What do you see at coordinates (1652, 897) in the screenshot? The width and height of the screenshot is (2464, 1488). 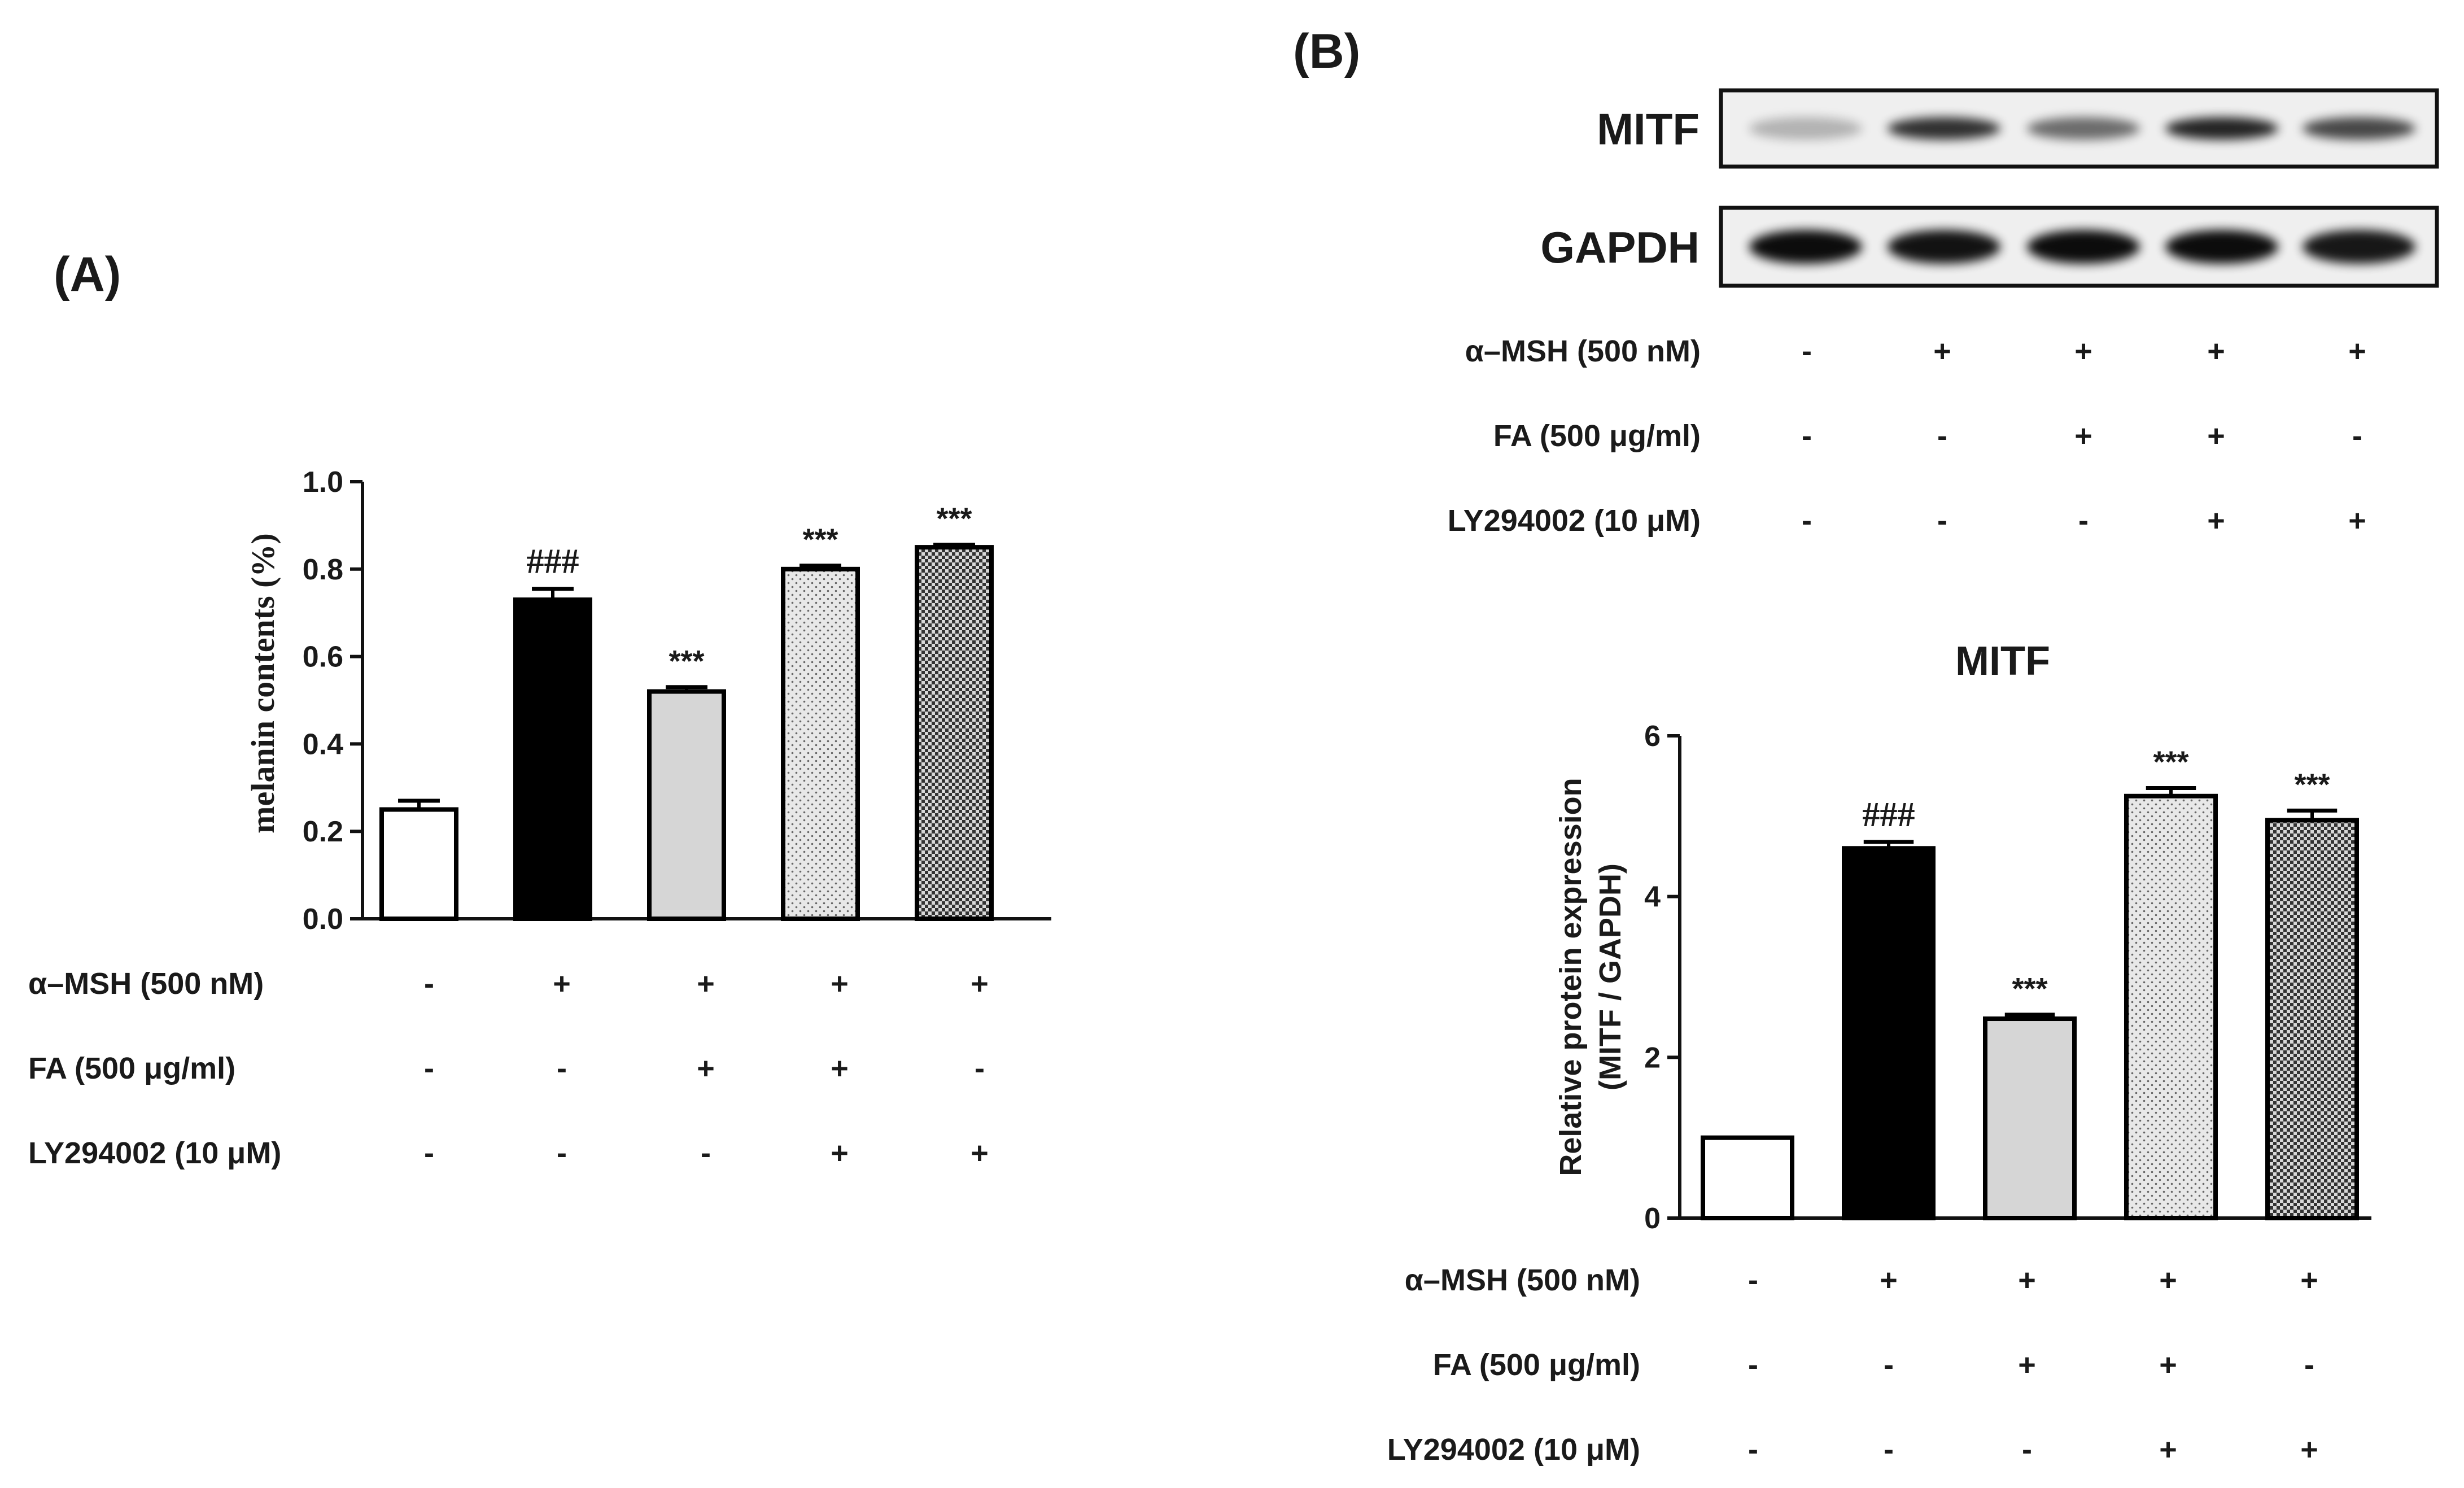 I see `y-tick-label: 4` at bounding box center [1652, 897].